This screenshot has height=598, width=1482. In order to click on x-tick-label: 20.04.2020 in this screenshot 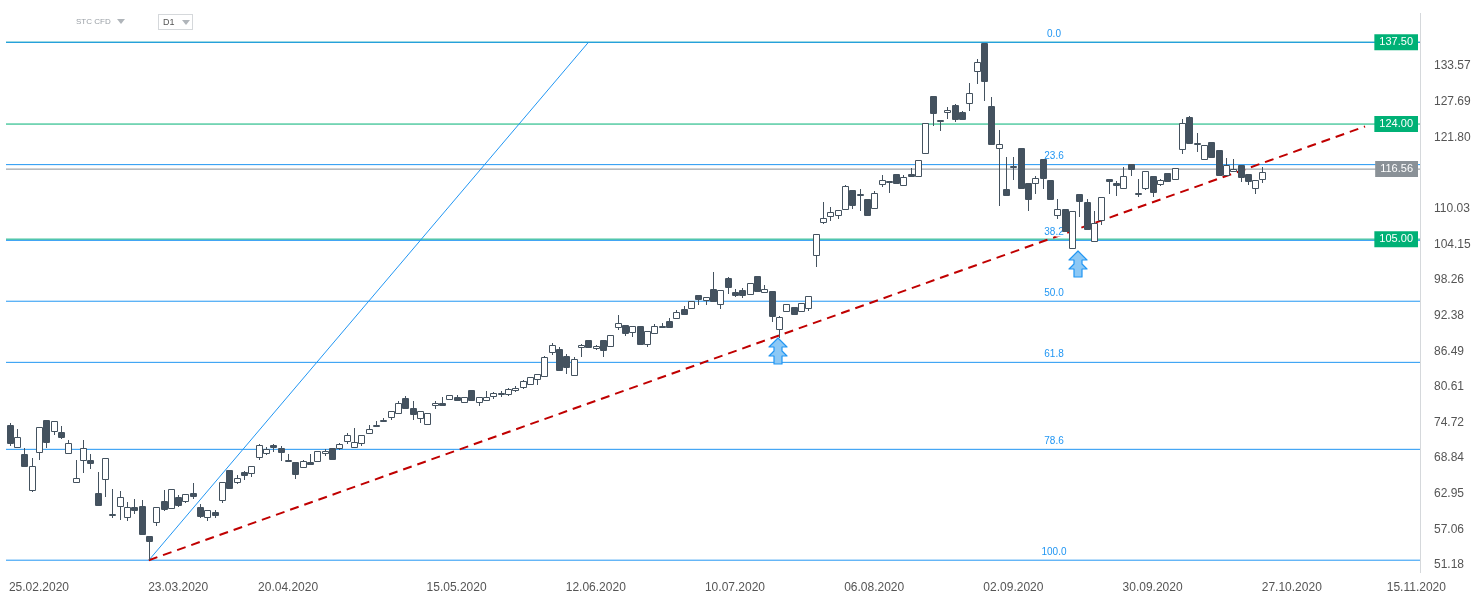, I will do `click(288, 586)`.